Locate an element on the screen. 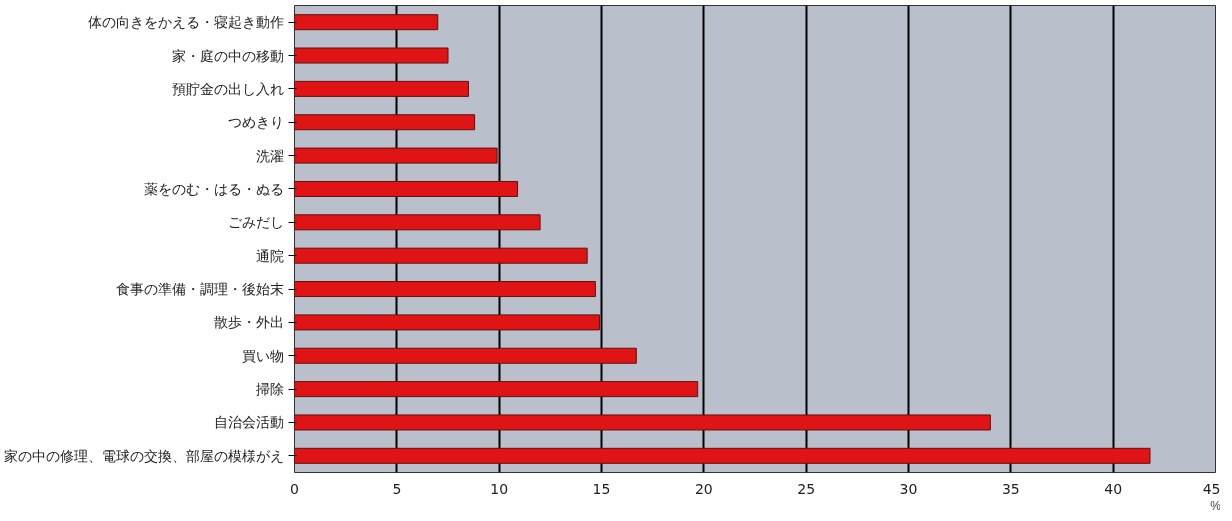  y-tick-label: つめきり is located at coordinates (255, 122).